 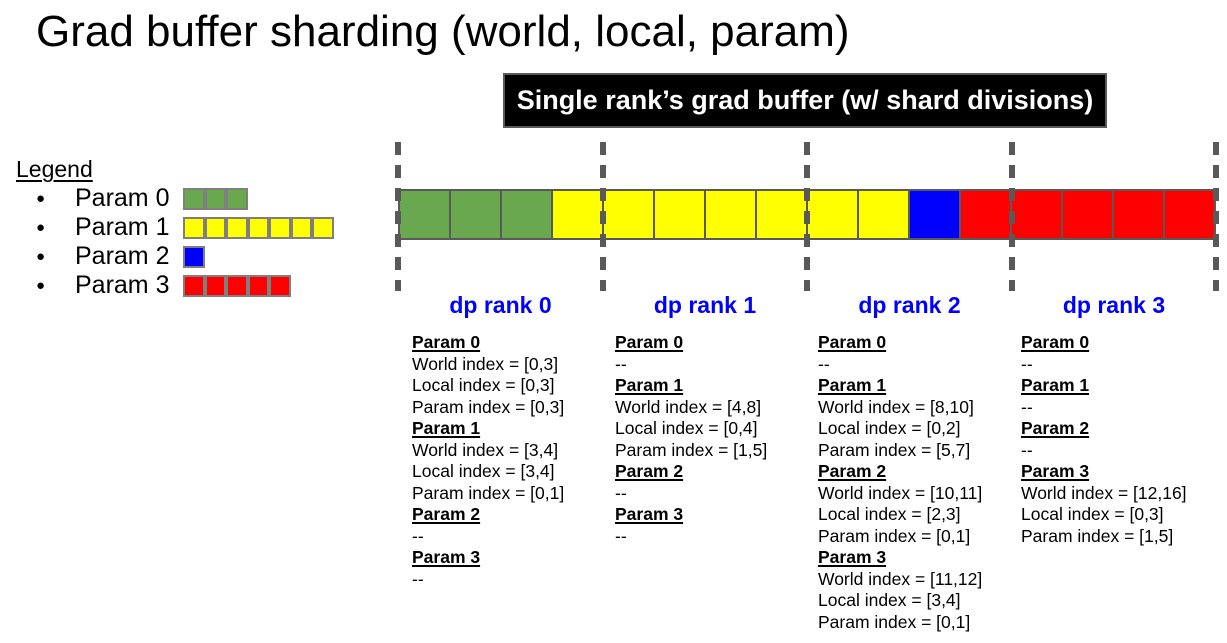 I want to click on param-index-line: World index = [0,3], so click(x=485, y=363).